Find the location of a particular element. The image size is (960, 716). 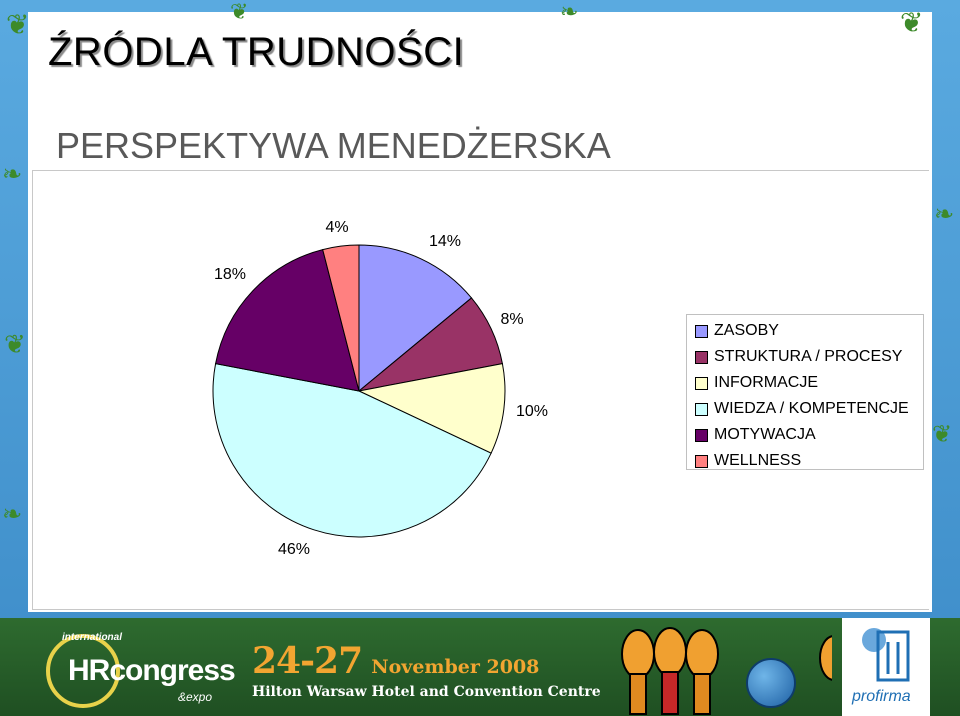

logo-main-text: HRcongress is located at coordinates (152, 670).